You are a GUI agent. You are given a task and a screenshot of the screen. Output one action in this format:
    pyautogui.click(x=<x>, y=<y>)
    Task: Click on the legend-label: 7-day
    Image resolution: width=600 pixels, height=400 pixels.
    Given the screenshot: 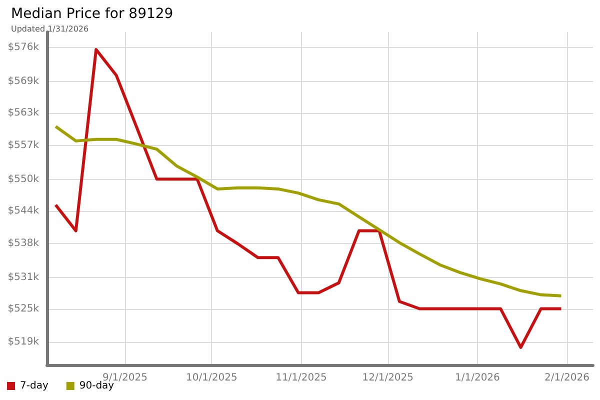 What is the action you would take?
    pyautogui.click(x=34, y=386)
    